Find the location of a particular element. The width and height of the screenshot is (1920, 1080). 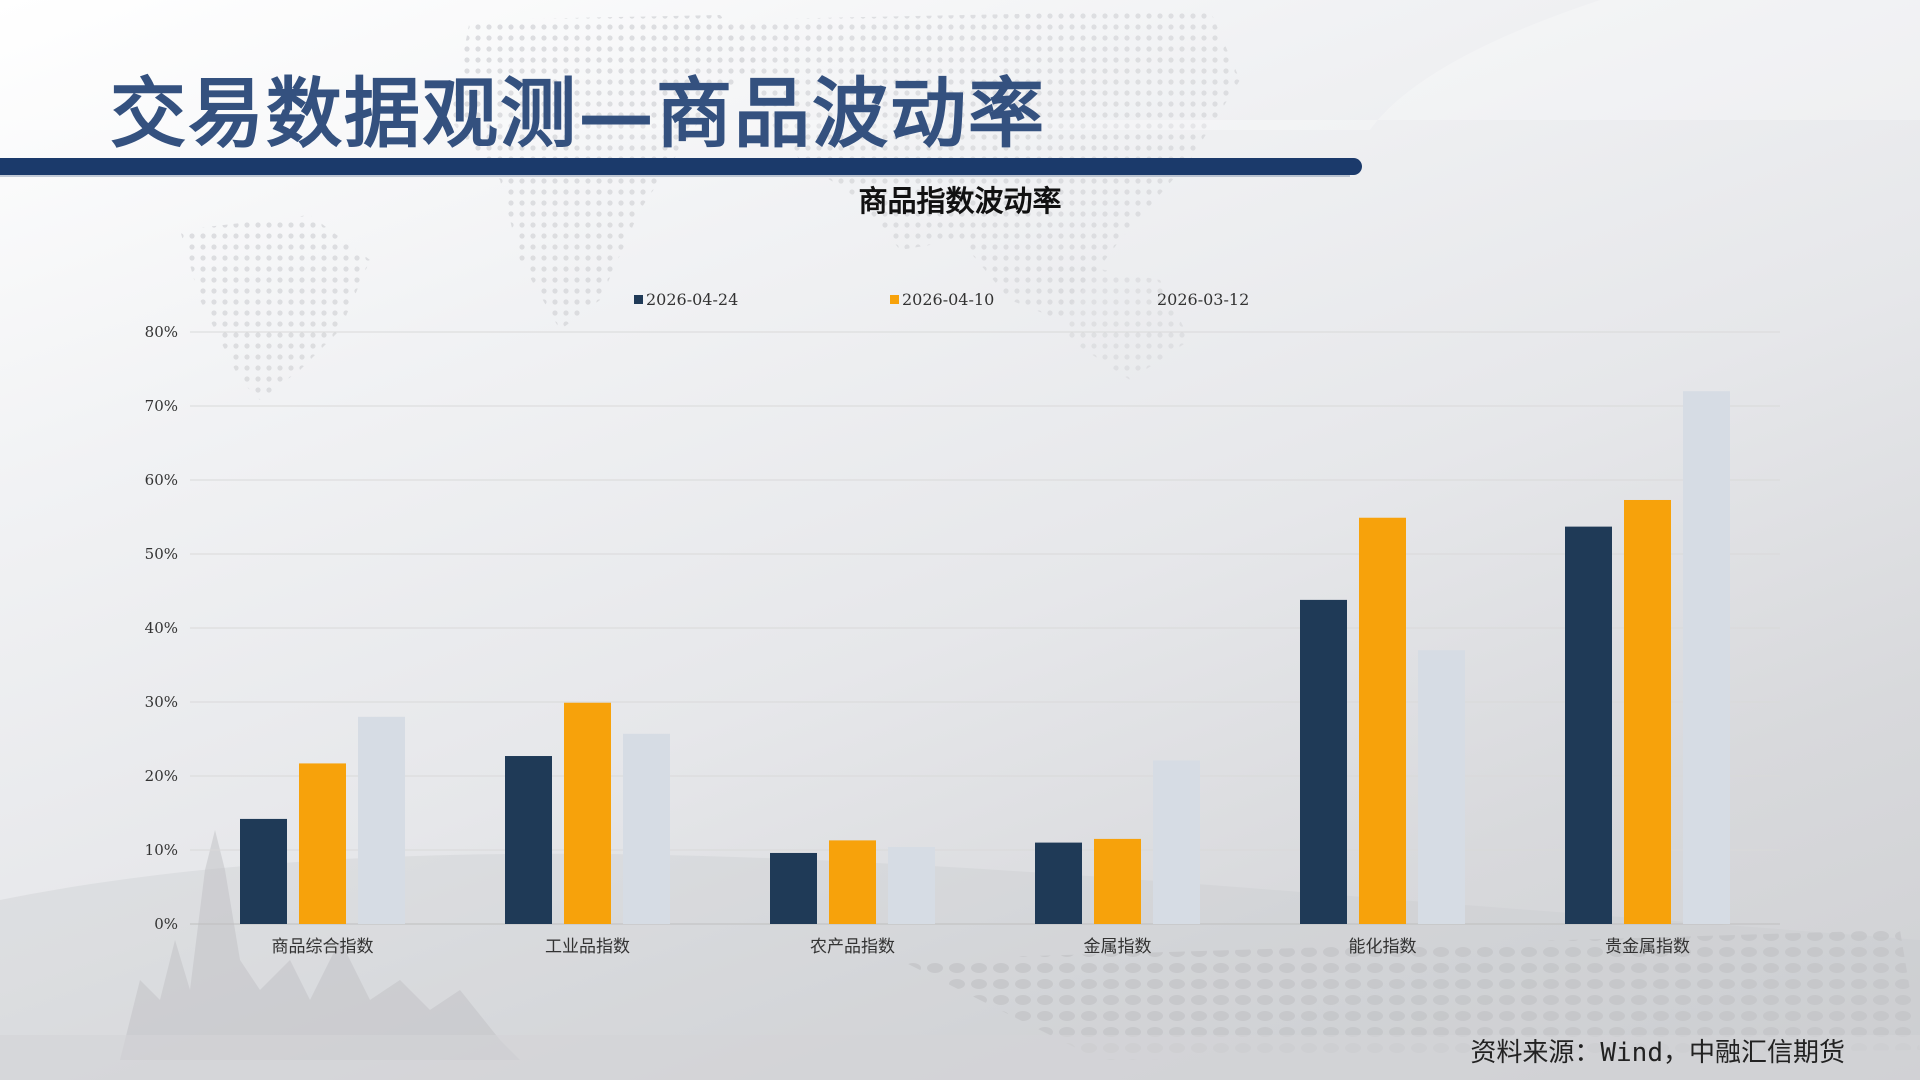

x-category-label: 农产品指数 is located at coordinates (852, 947).